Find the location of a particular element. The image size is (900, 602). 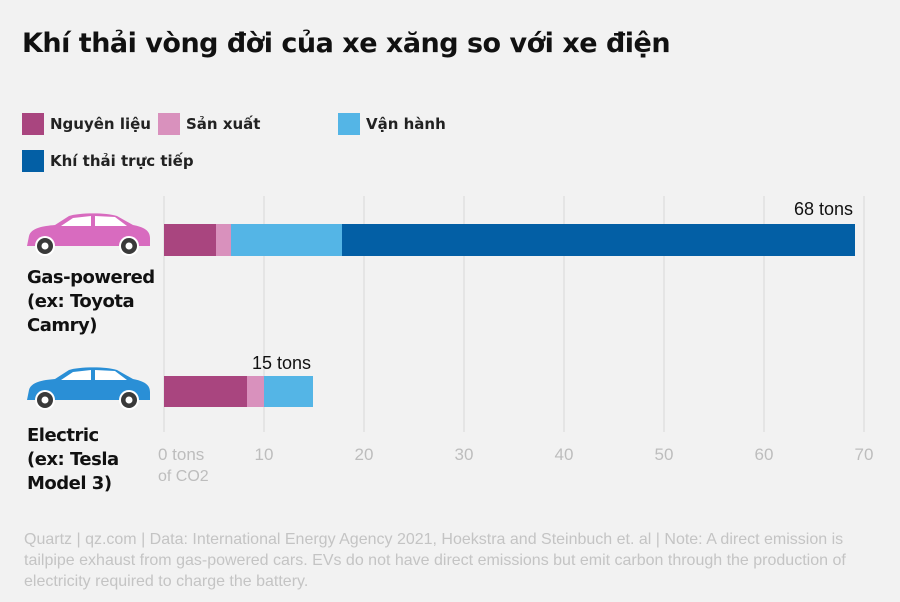

bar-total-label: 15 tons is located at coordinates (281, 363).